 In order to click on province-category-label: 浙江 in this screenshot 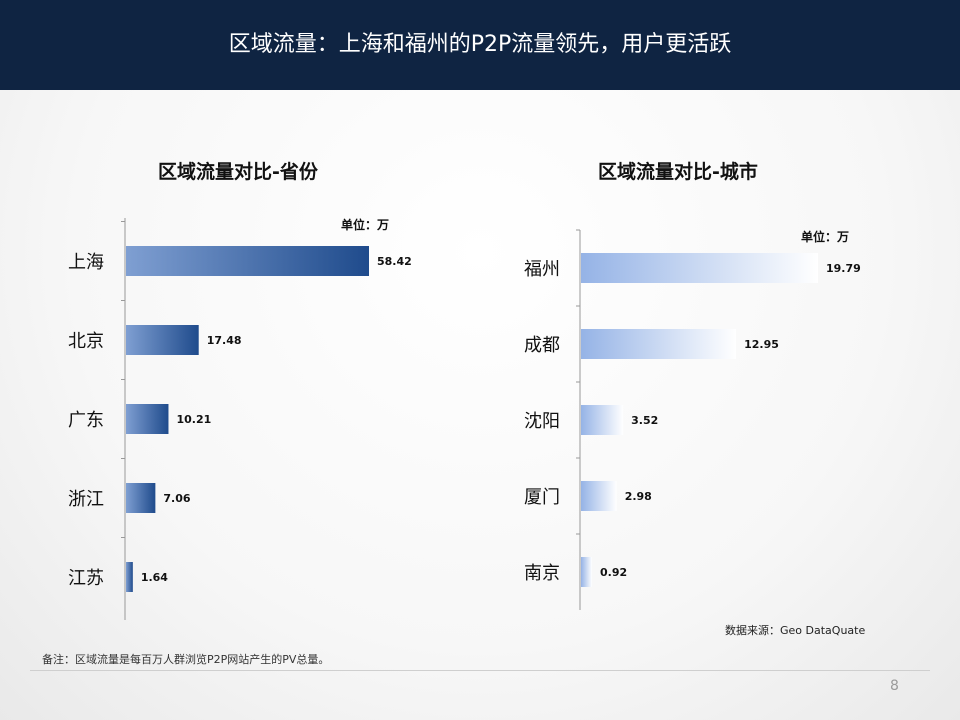, I will do `click(86, 499)`.